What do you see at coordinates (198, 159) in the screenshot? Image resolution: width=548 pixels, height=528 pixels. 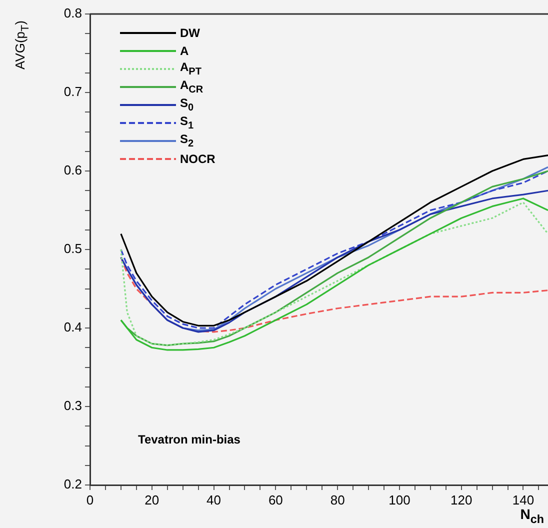 I see `legend-label: NOCR` at bounding box center [198, 159].